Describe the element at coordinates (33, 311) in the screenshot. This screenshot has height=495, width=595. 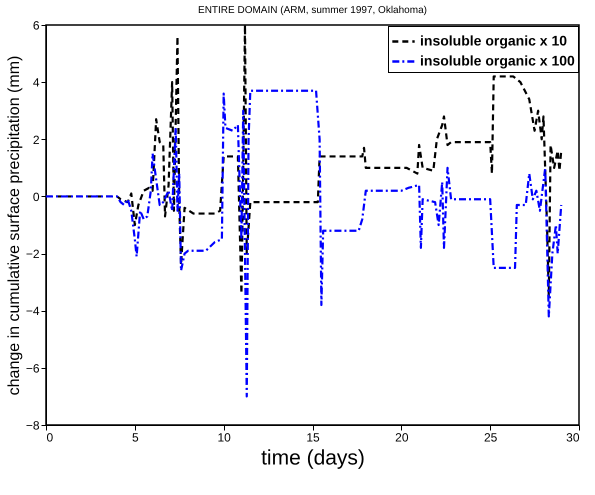
I see `y-tick-label: −4` at that location.